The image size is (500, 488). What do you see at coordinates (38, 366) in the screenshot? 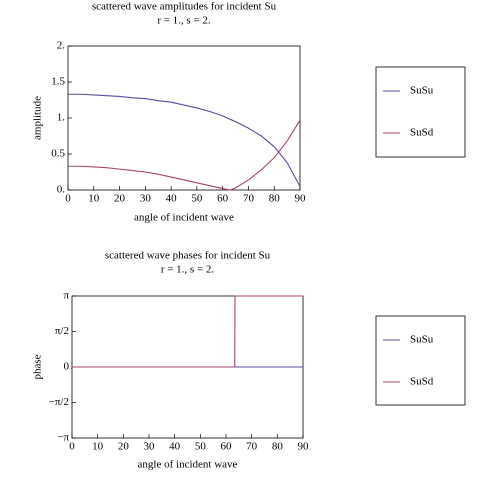
I see `y-axis-title: phase` at bounding box center [38, 366].